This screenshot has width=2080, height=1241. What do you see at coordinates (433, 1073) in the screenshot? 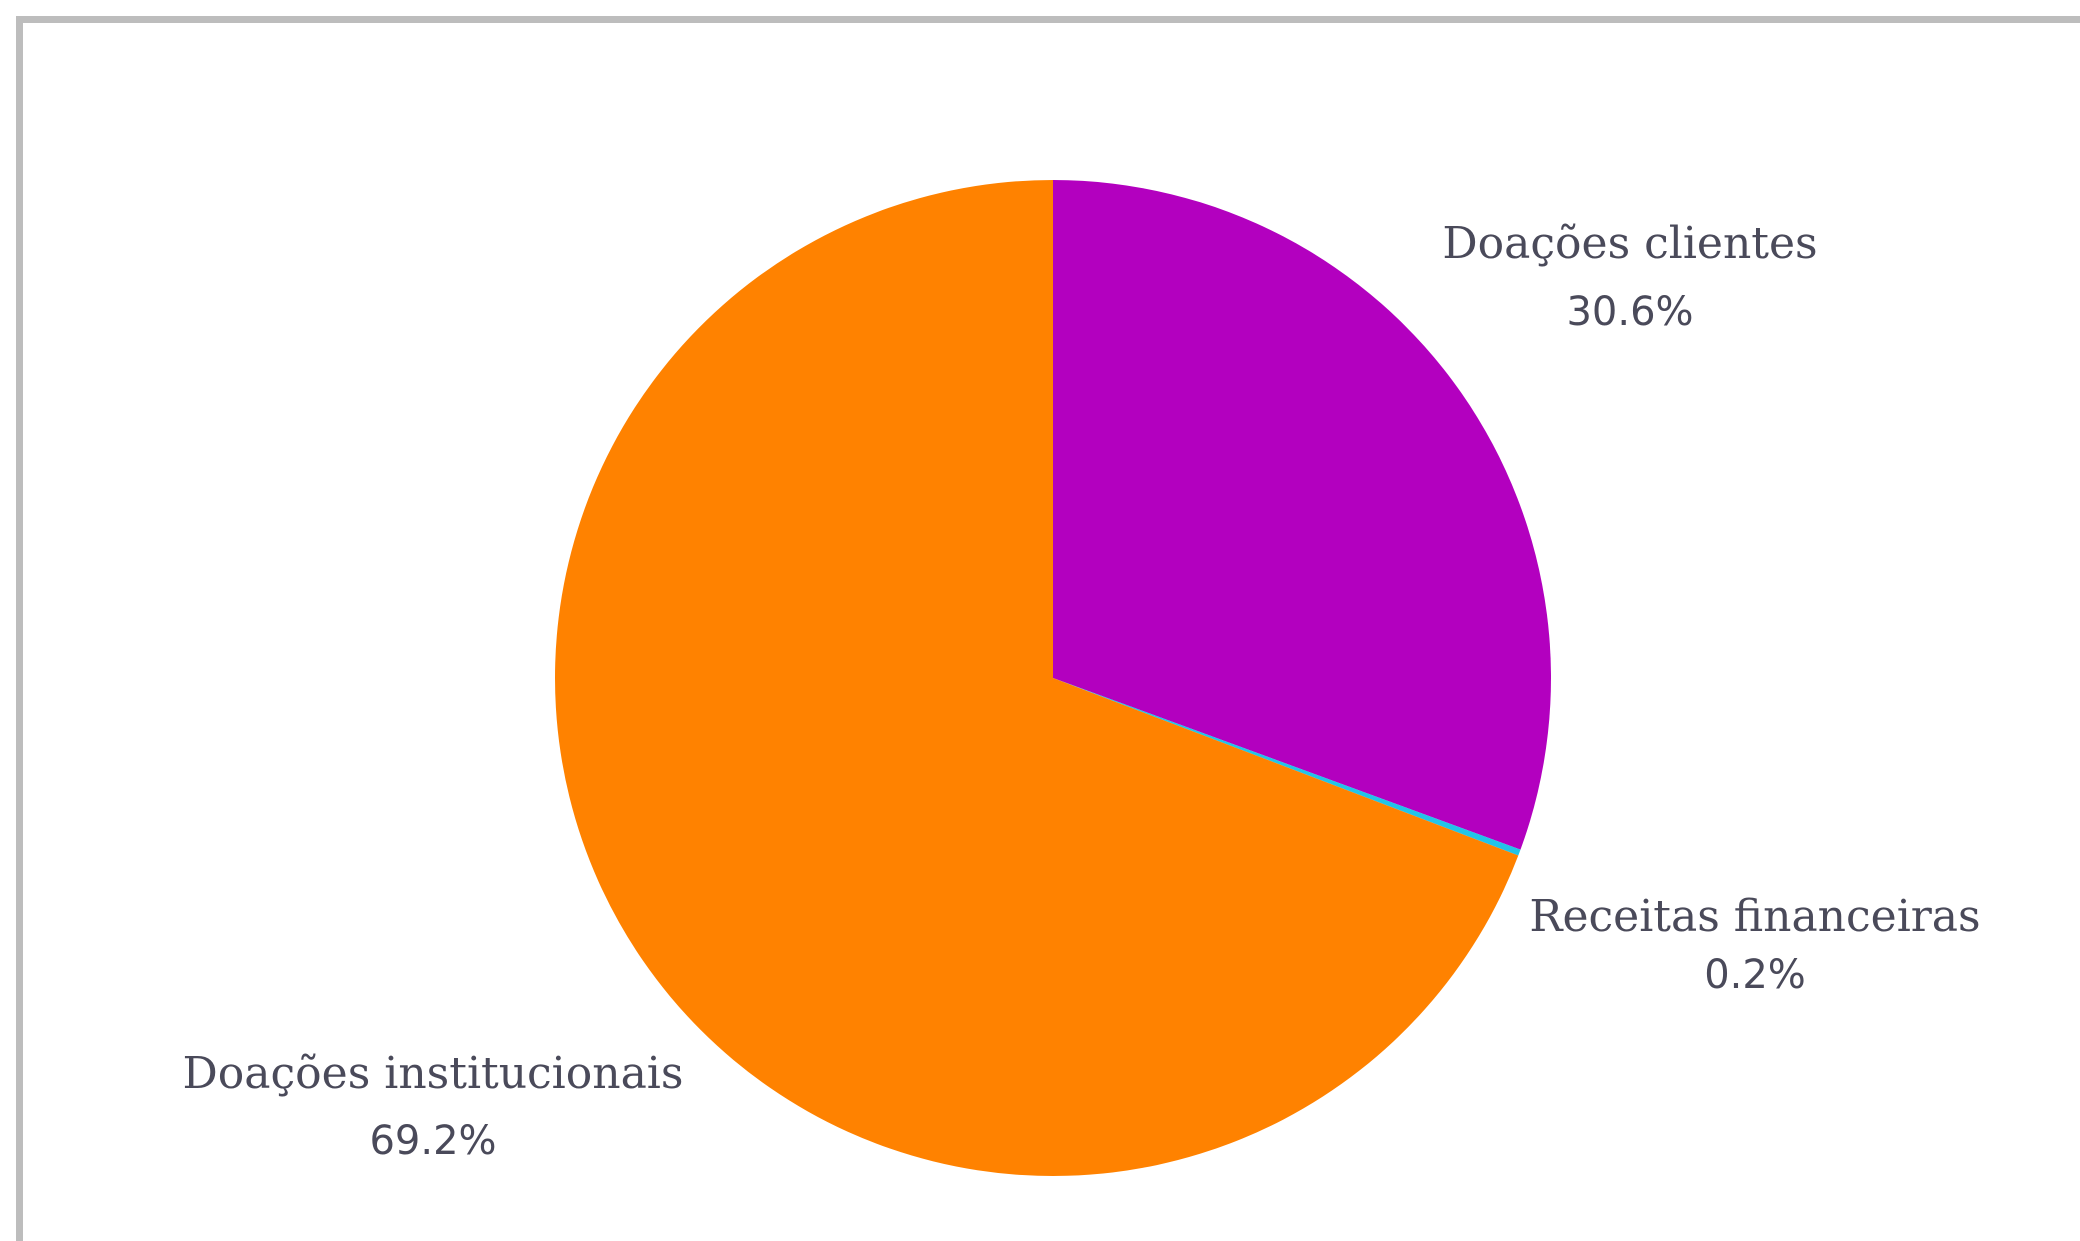
I see `slice-label-institucionais: Doações institucionais` at bounding box center [433, 1073].